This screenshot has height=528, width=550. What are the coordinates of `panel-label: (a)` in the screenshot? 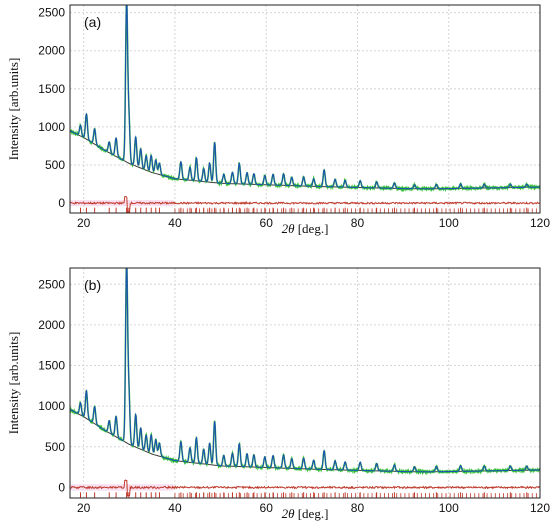 It's located at (92, 22).